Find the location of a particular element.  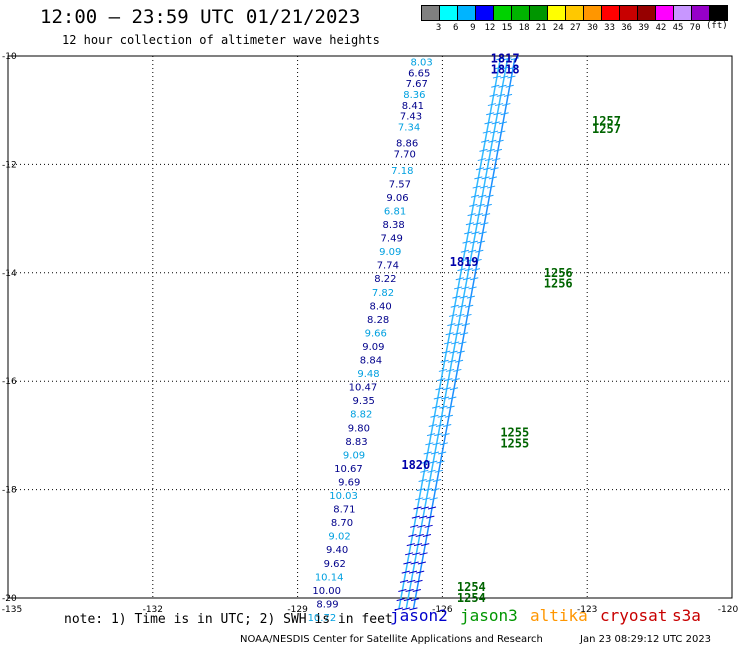

swh-value: 10.00 is located at coordinates (326, 591).